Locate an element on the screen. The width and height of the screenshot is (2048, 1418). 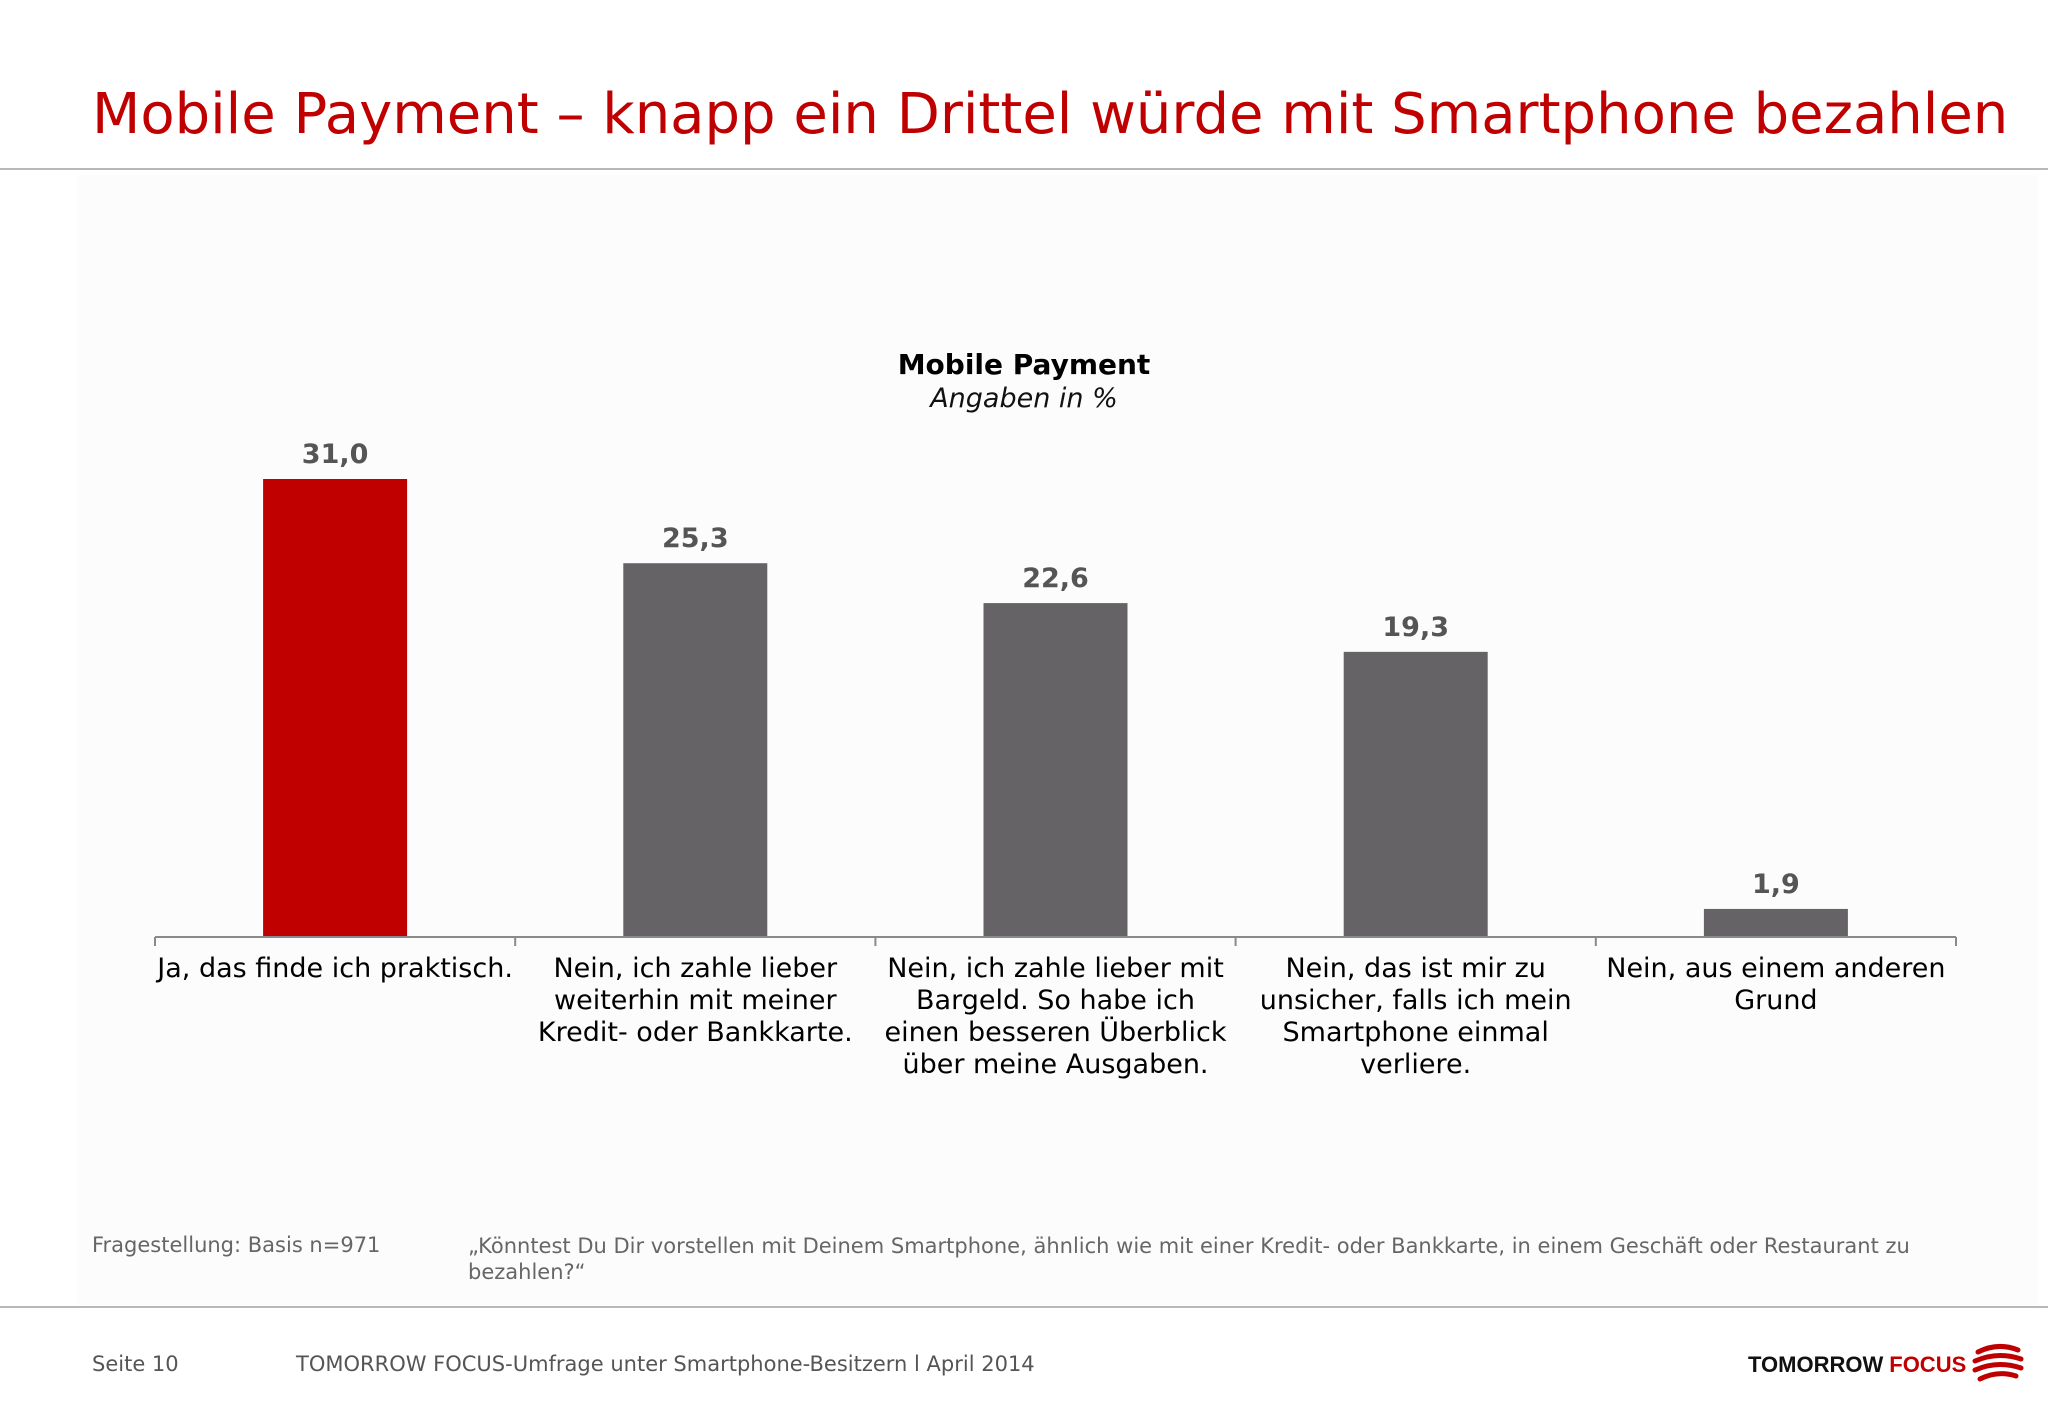
category-label-5: Nein, aus einem anderen Grund is located at coordinates (1776, 984).